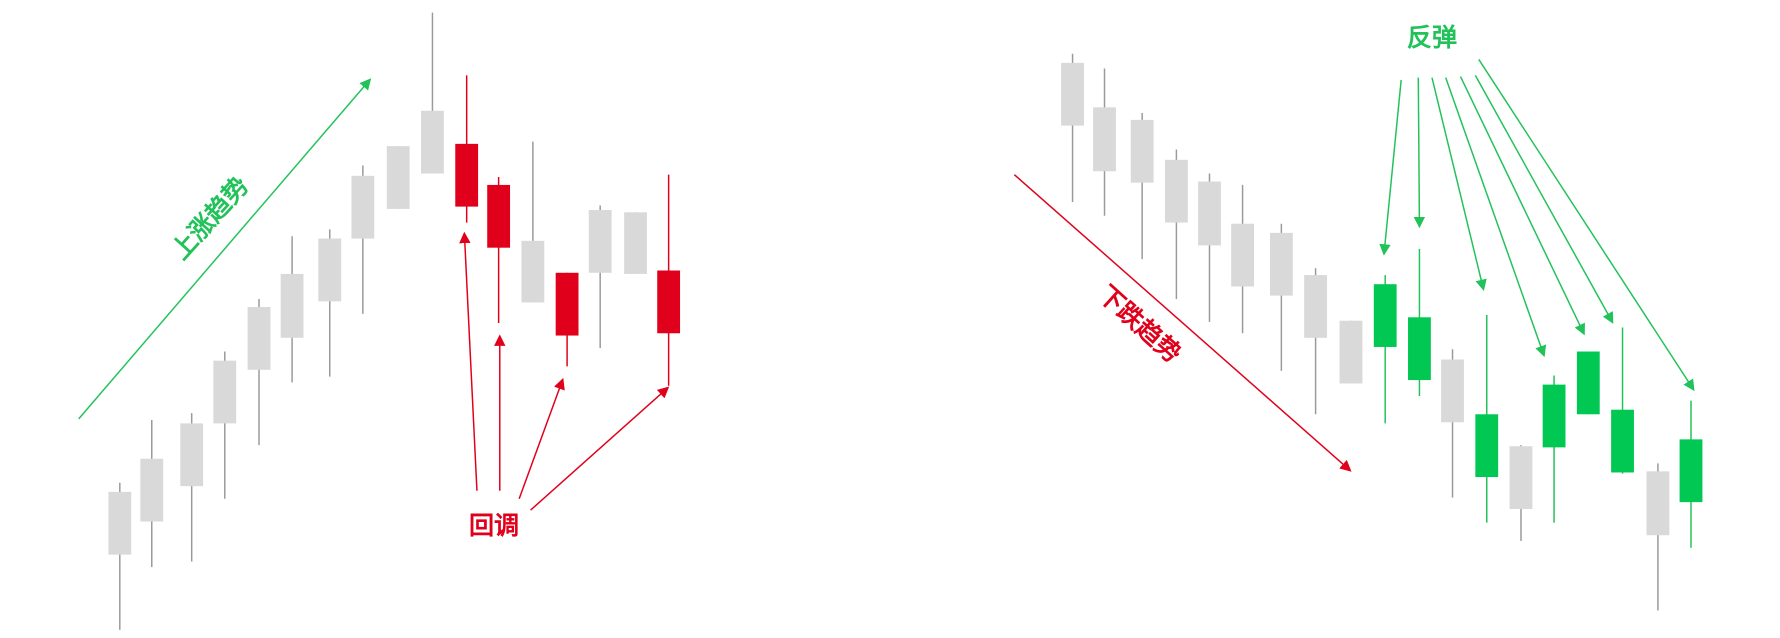 The height and width of the screenshot is (638, 1780). I want to click on uptrend-label: 上涨趋势, so click(210, 218).